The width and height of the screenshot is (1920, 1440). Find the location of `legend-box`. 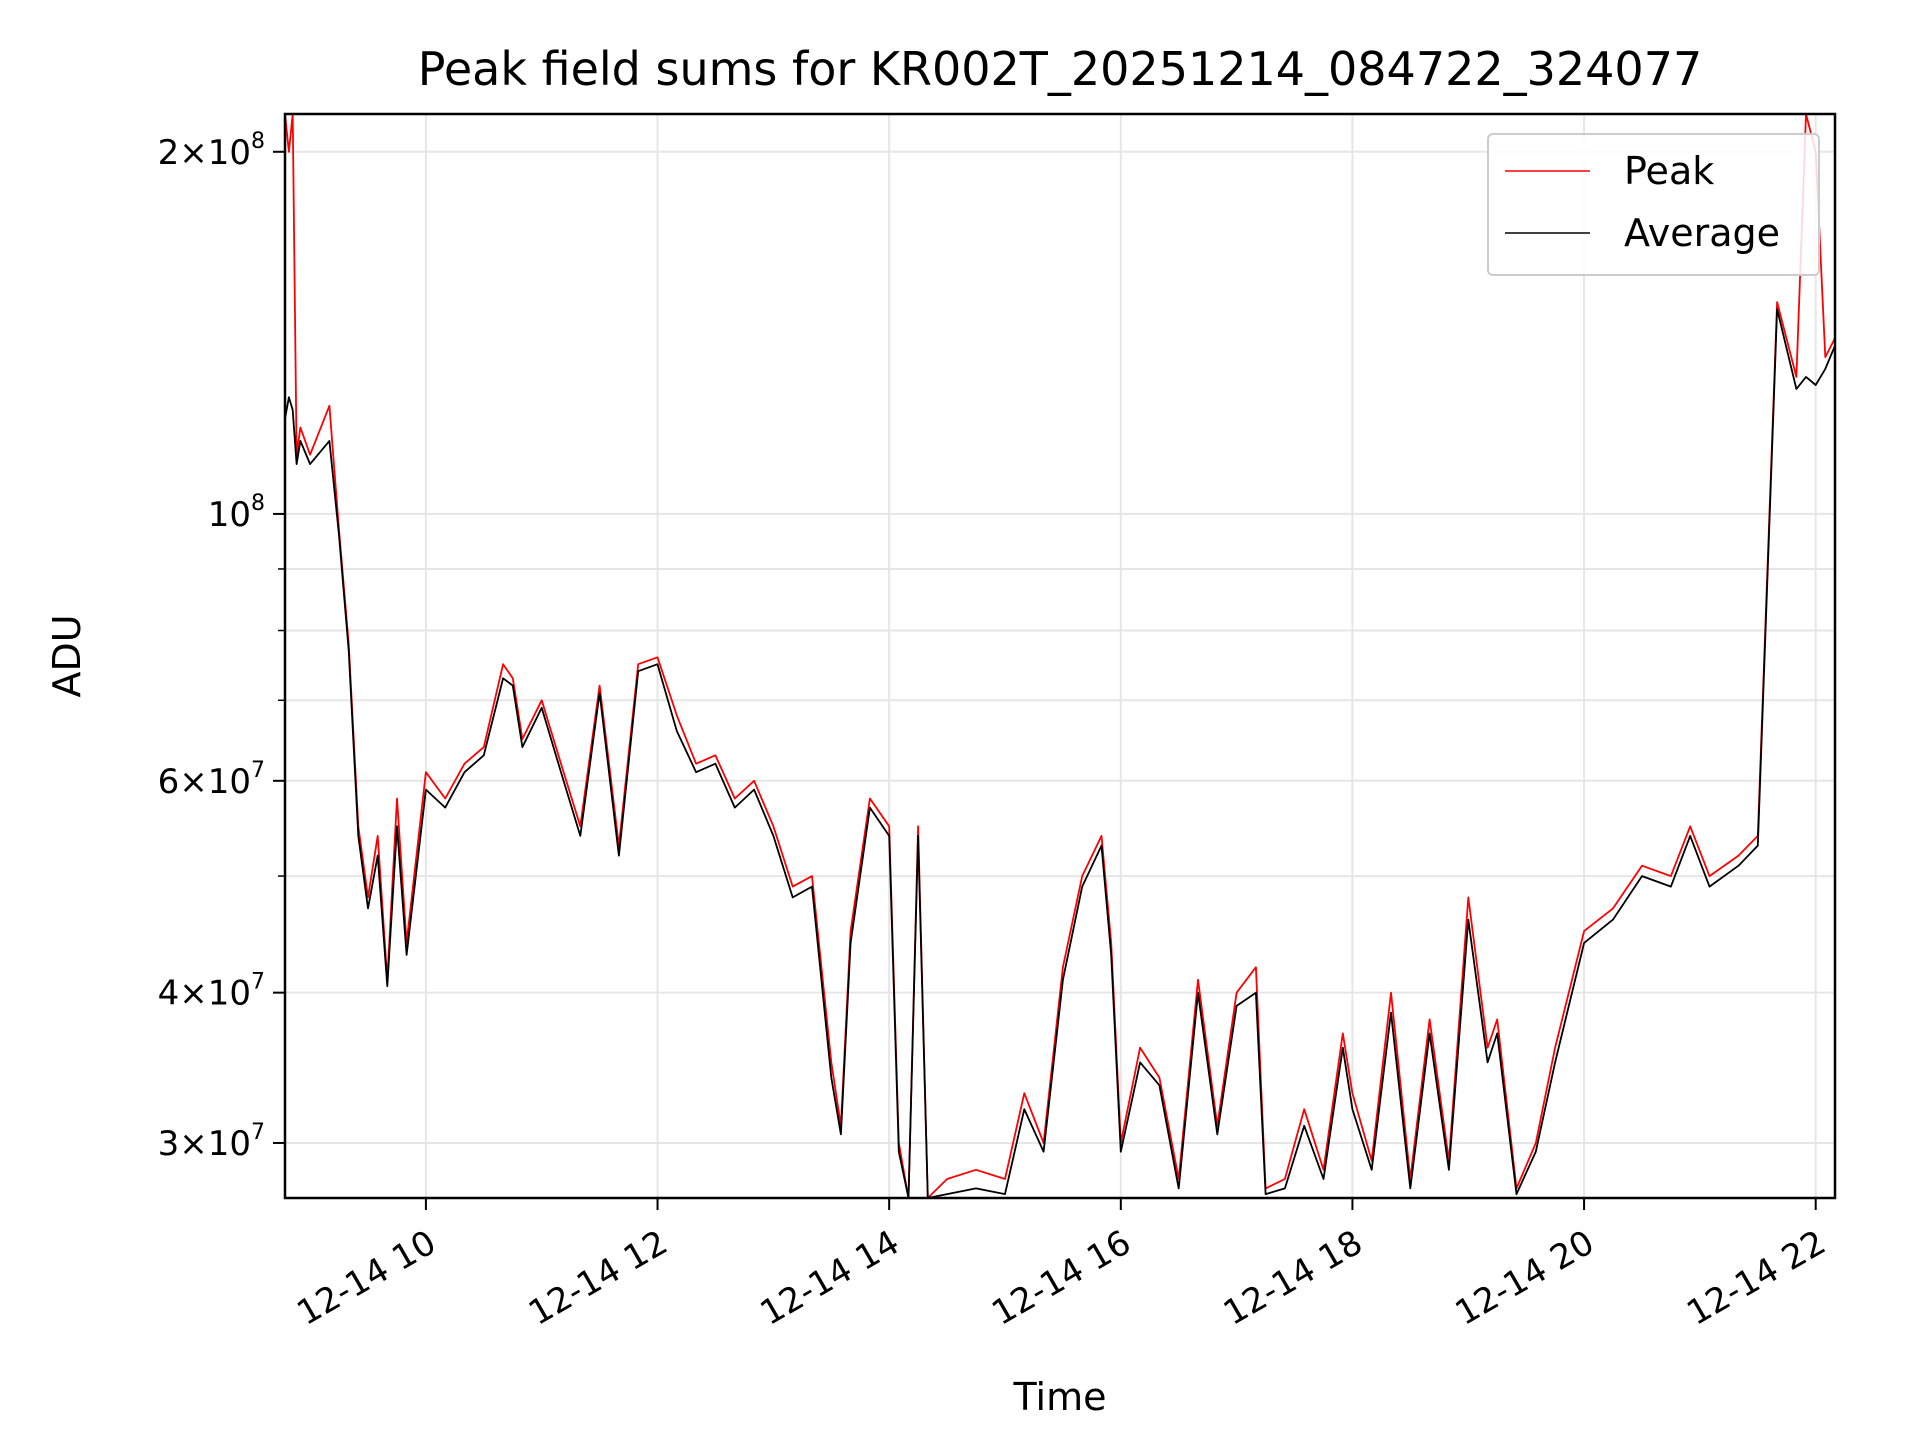

legend-box is located at coordinates (1653, 204).